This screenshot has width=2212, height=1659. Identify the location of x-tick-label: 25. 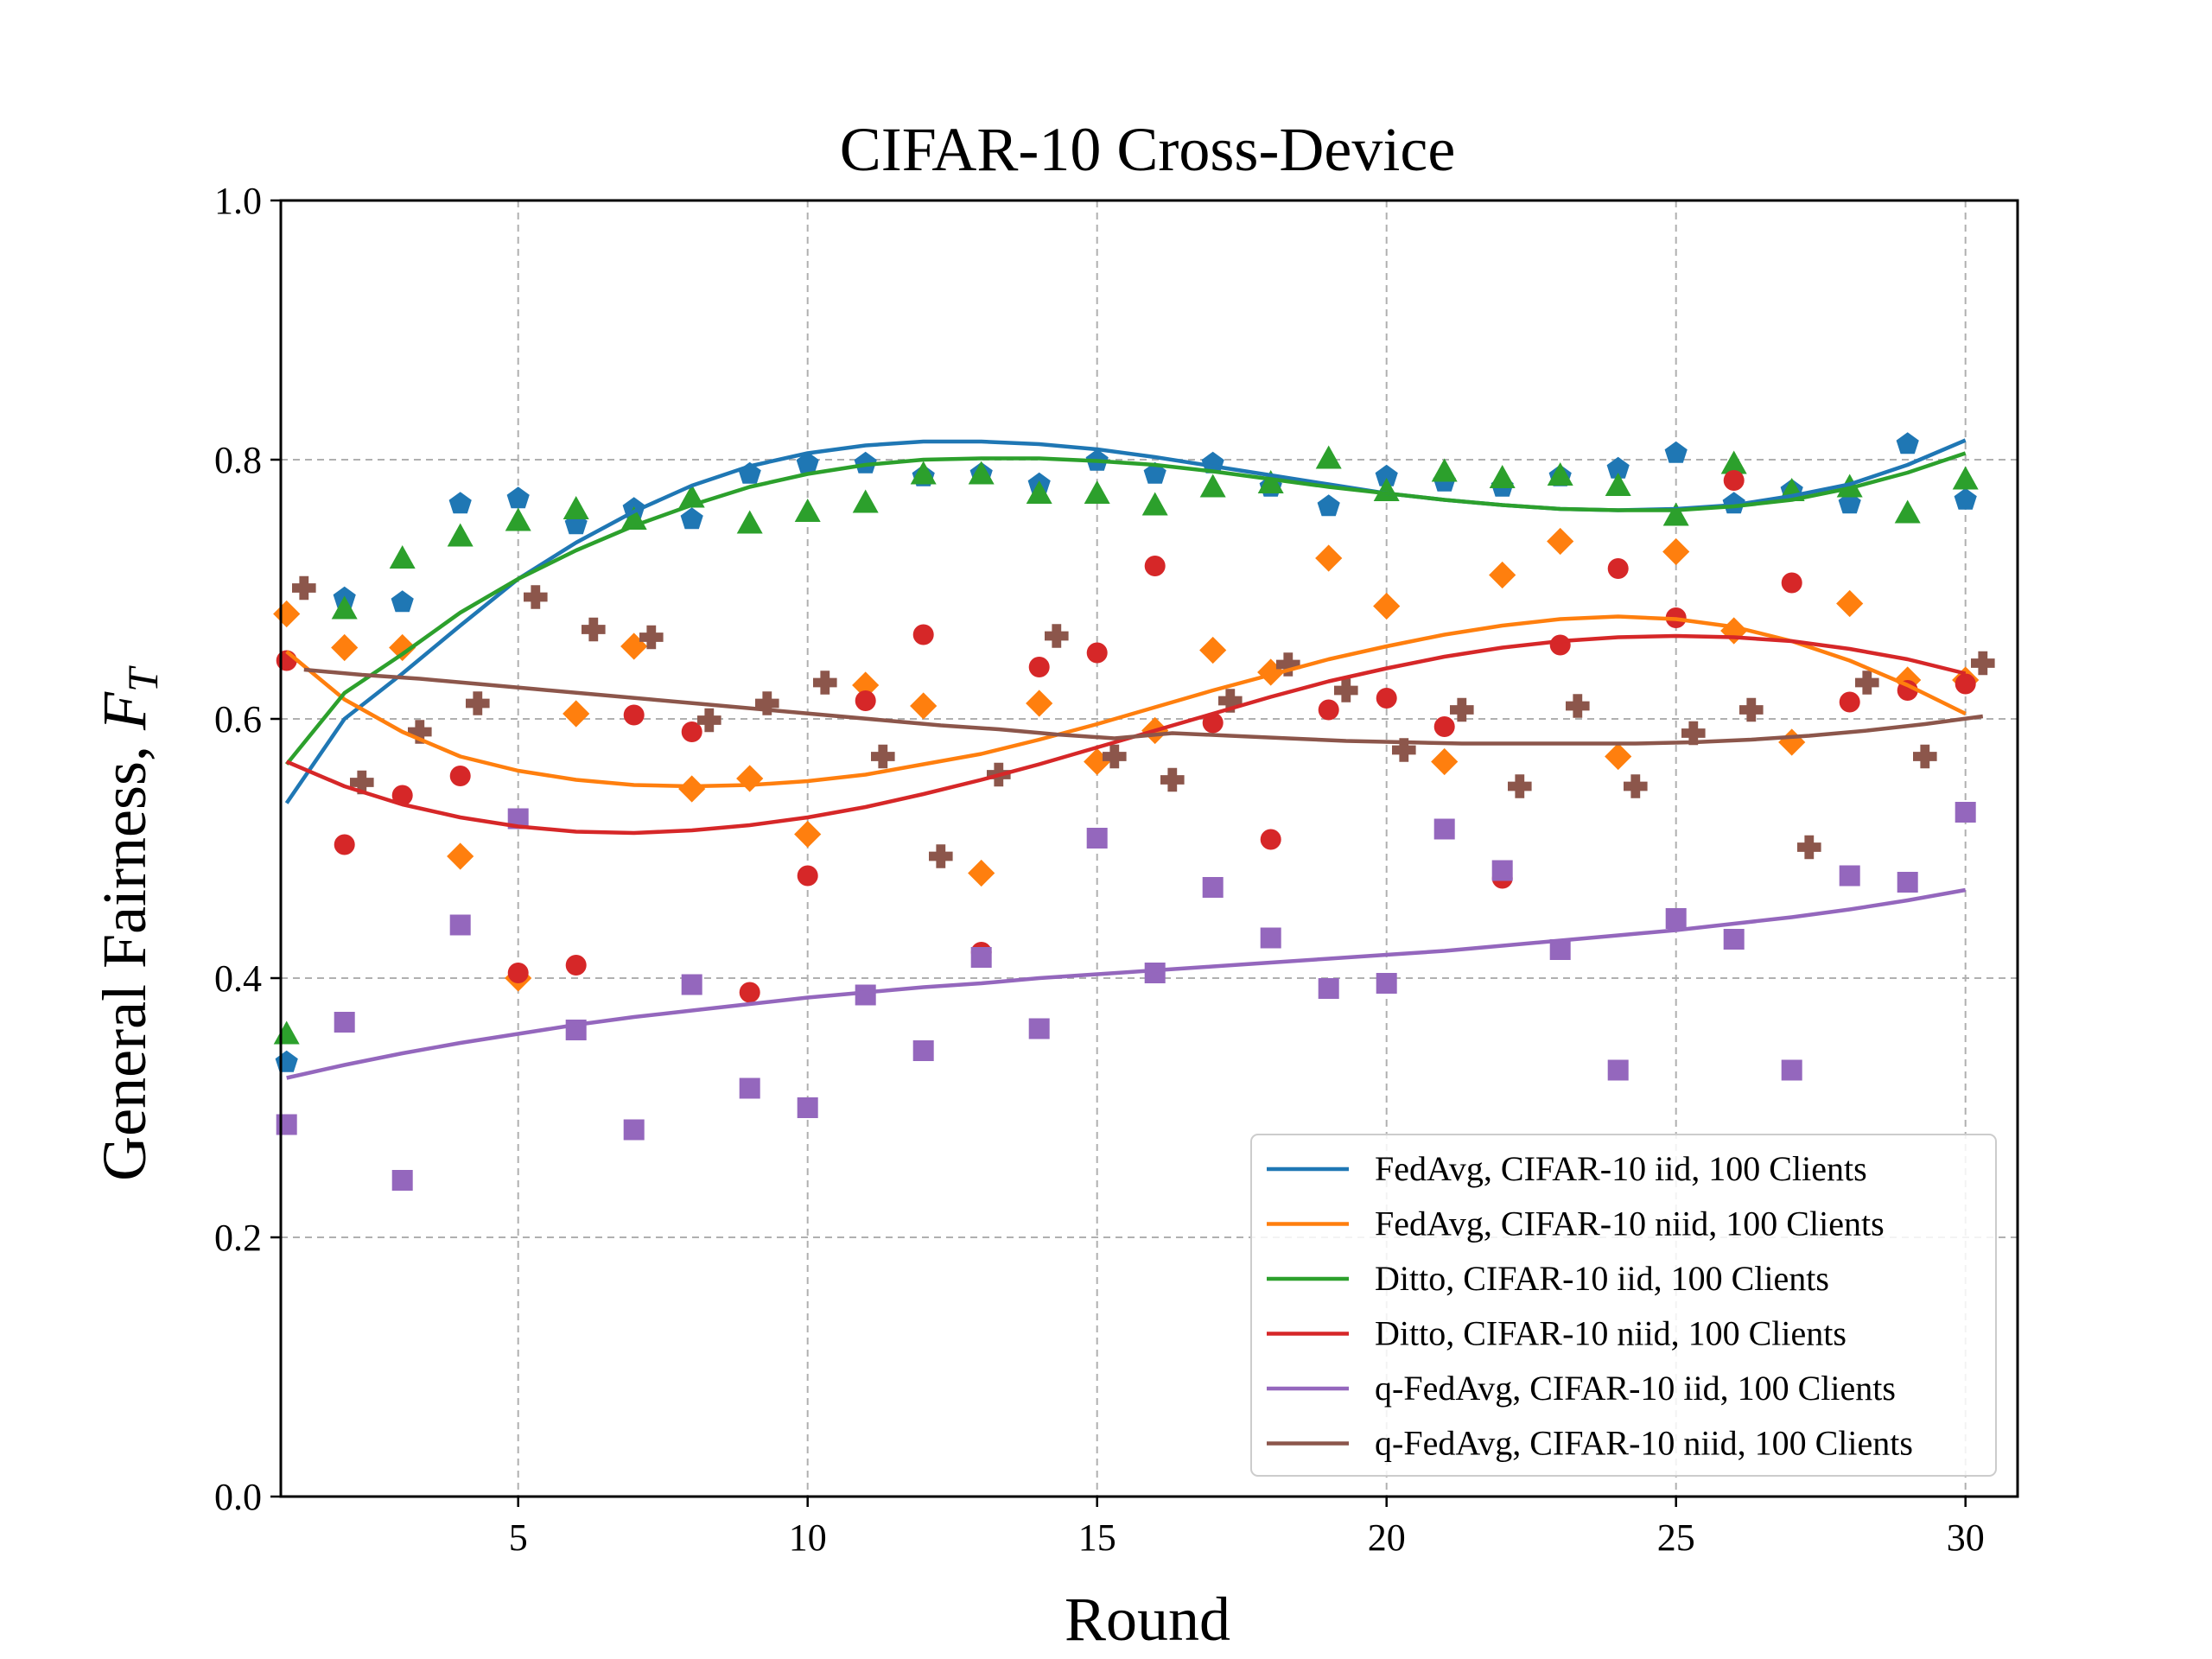
(1676, 1537).